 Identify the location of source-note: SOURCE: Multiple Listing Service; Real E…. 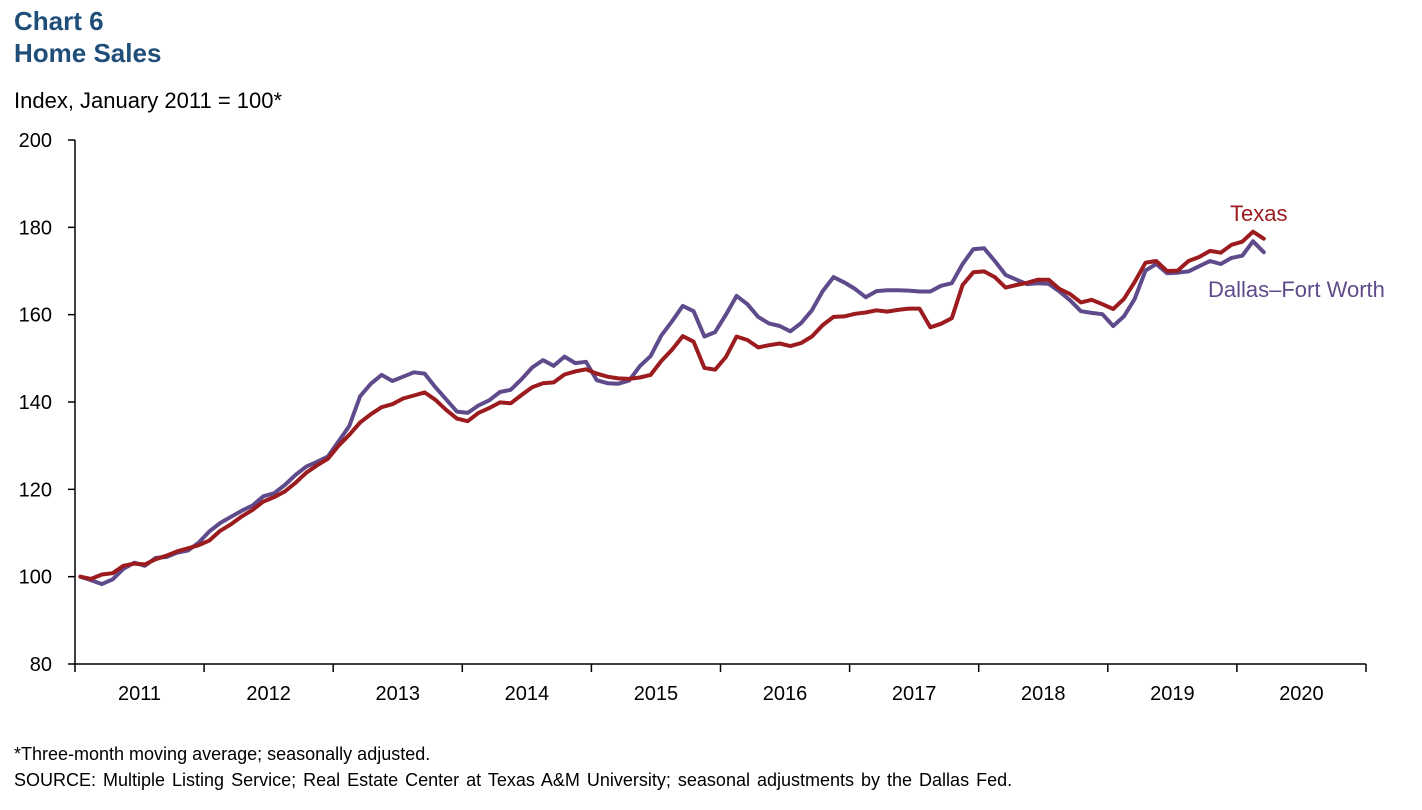
(513, 780).